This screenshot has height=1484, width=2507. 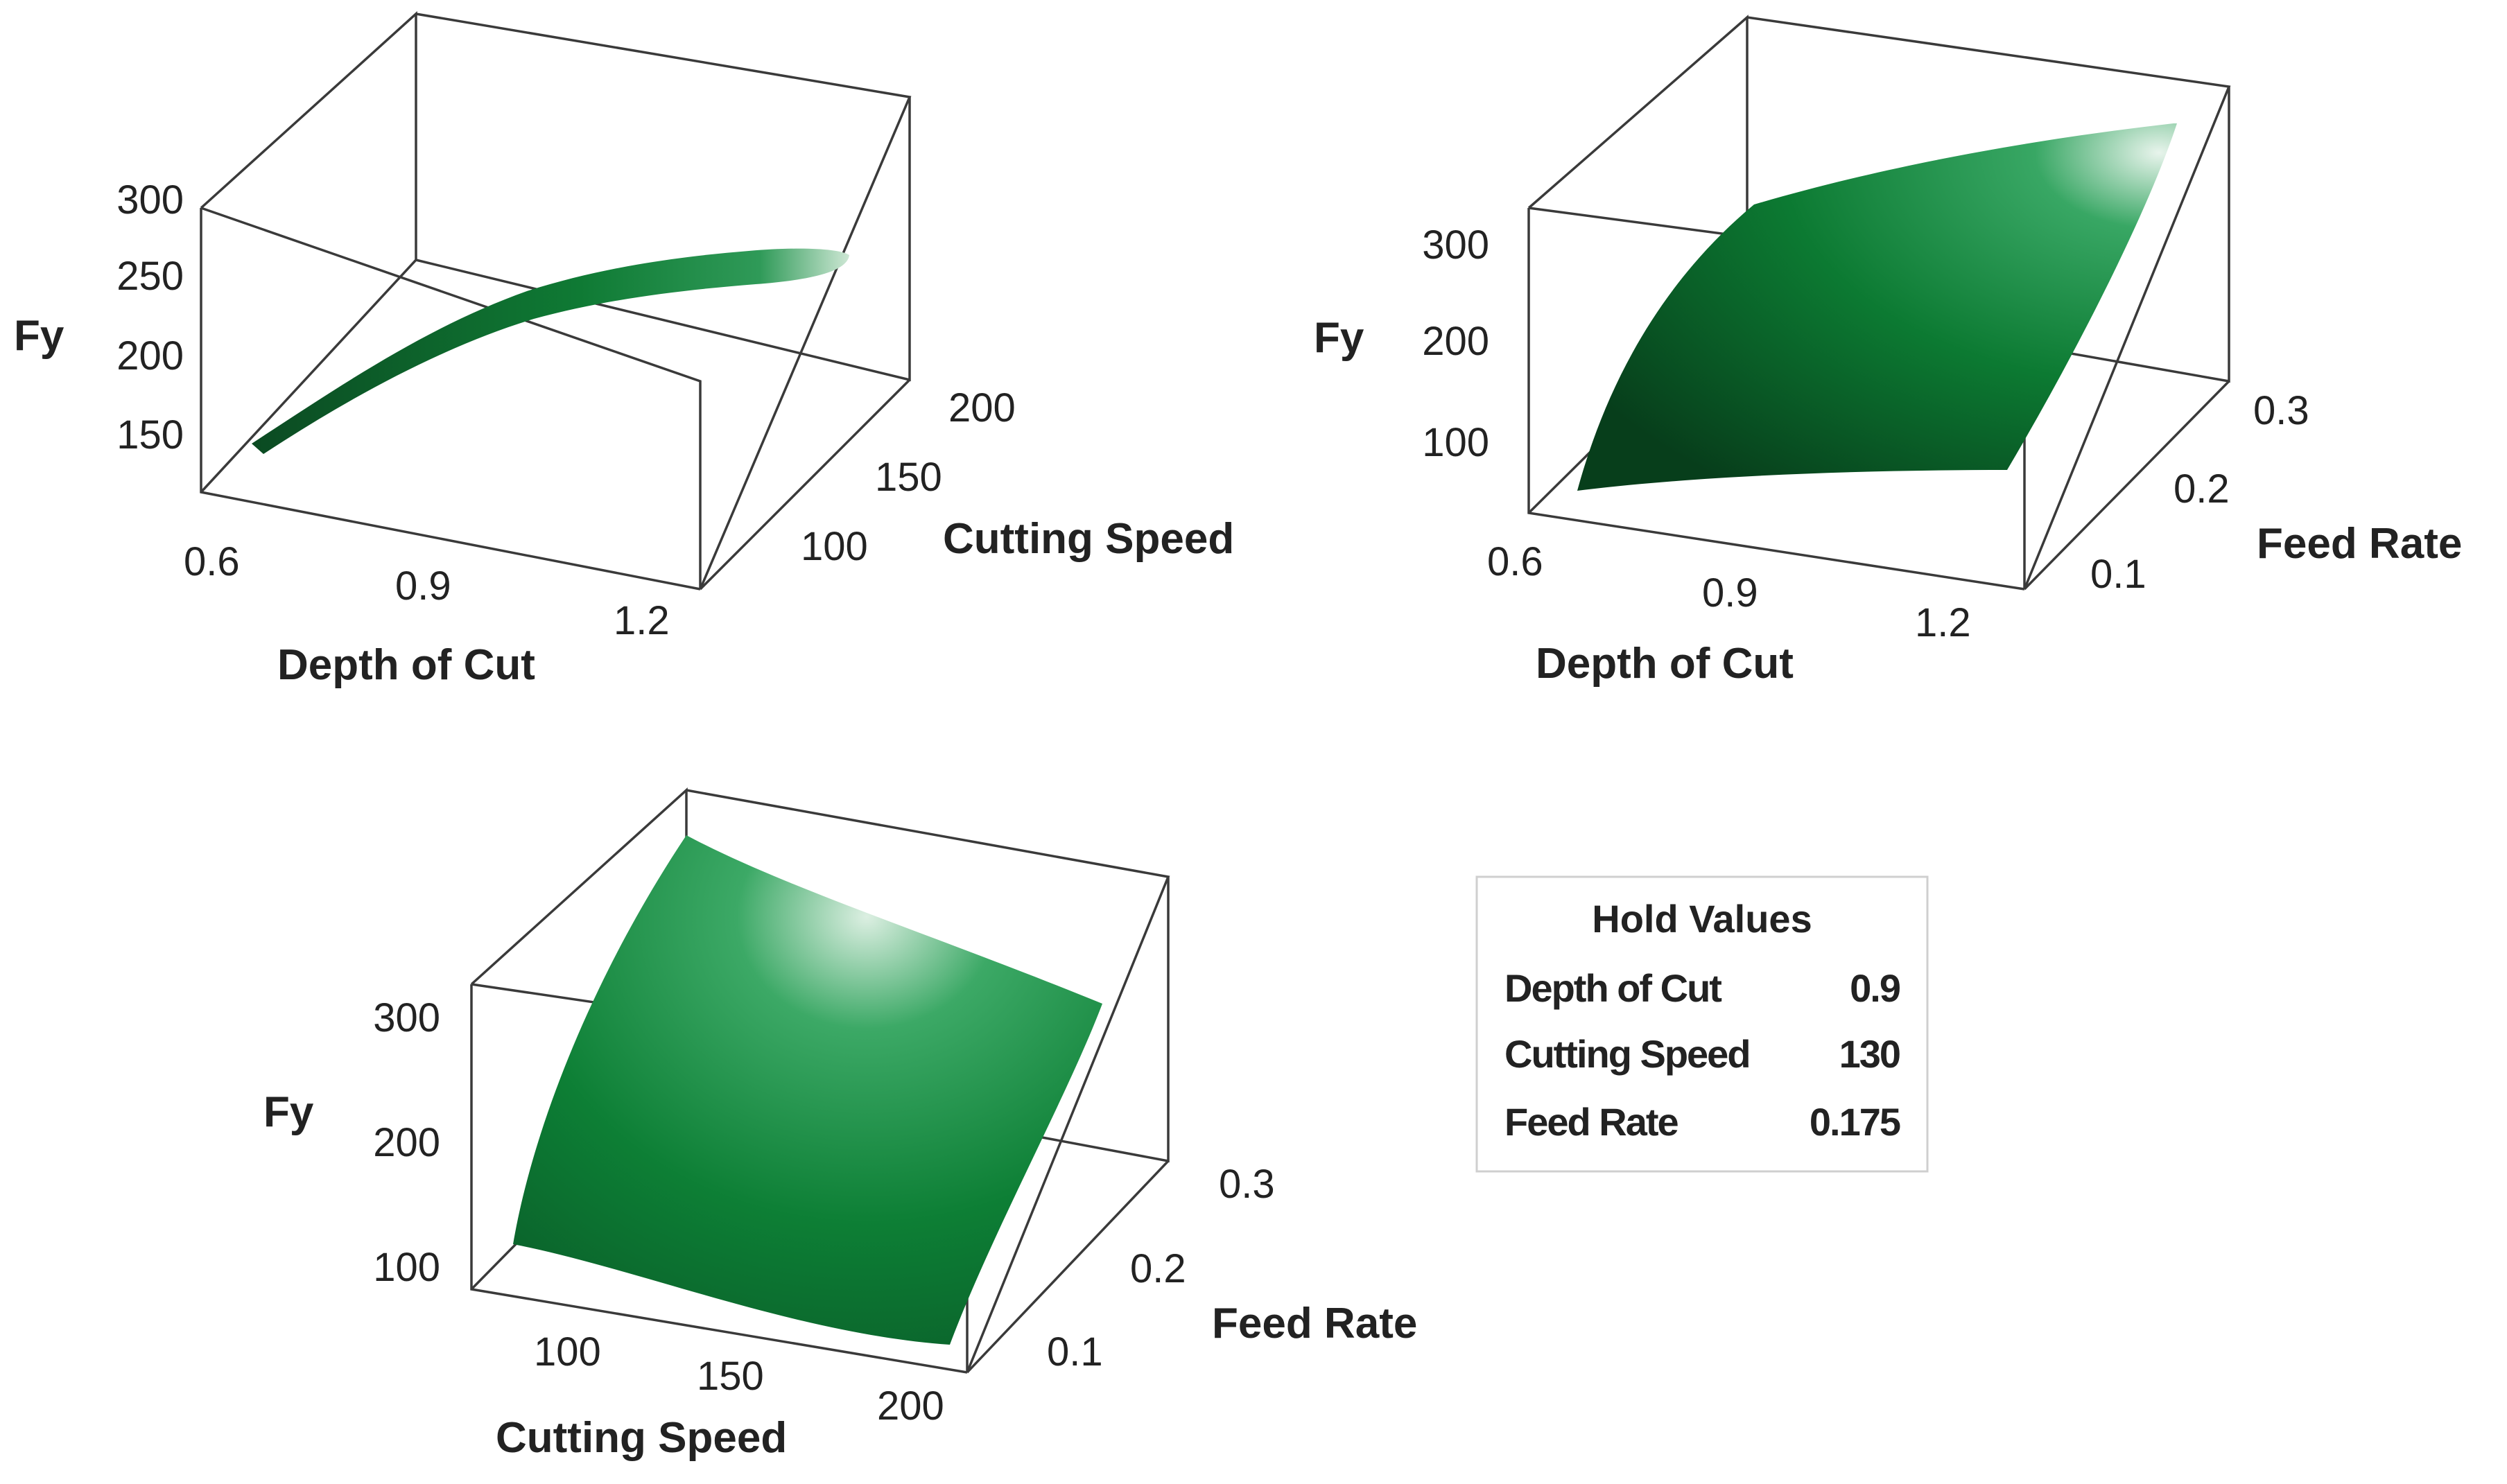 What do you see at coordinates (1612, 988) in the screenshot?
I see `hold-row-label: Depth of Cut` at bounding box center [1612, 988].